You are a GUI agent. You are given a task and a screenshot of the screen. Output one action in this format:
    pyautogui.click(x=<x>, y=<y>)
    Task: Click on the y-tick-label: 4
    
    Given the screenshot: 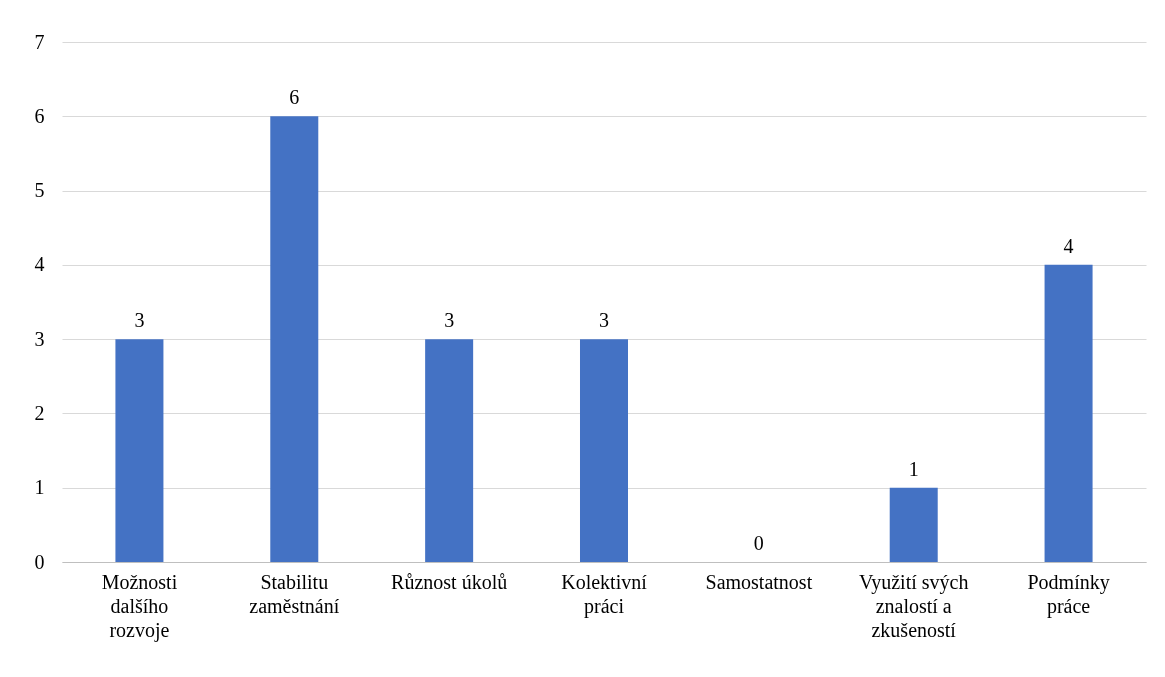 What is the action you would take?
    pyautogui.click(x=39, y=264)
    